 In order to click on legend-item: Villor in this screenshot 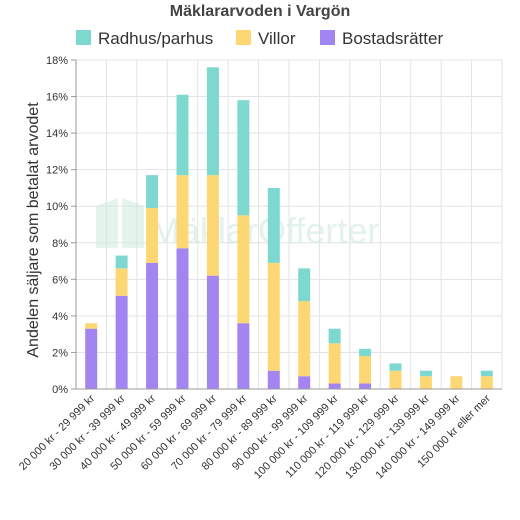, I will do `click(266, 38)`.